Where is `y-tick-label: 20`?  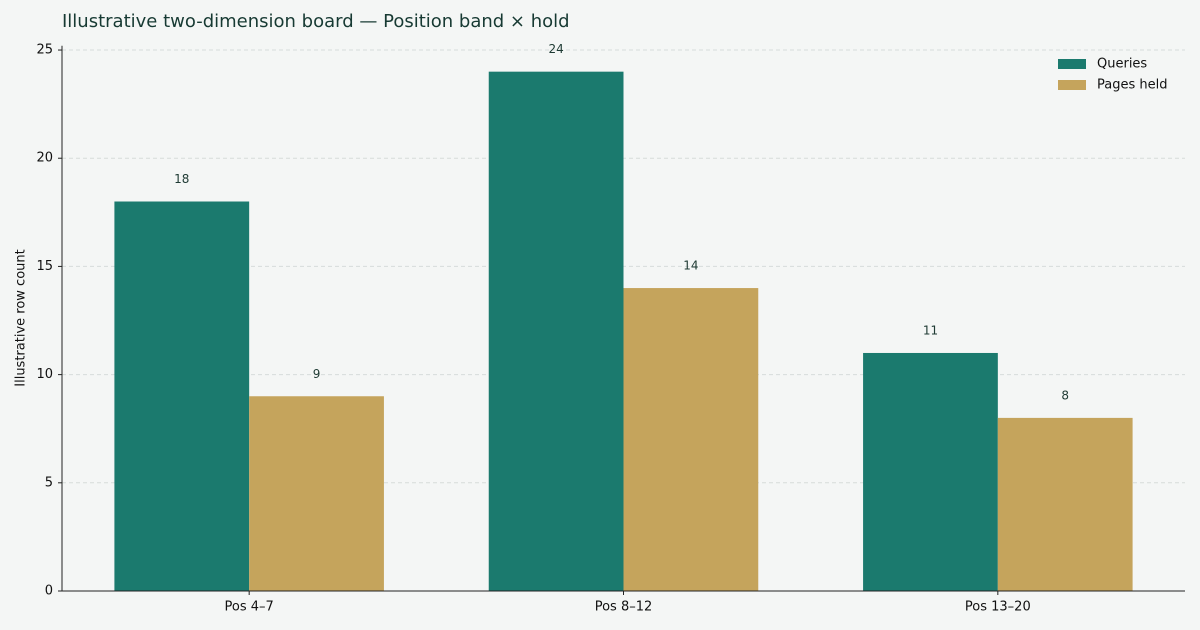 y-tick-label: 20 is located at coordinates (44, 158).